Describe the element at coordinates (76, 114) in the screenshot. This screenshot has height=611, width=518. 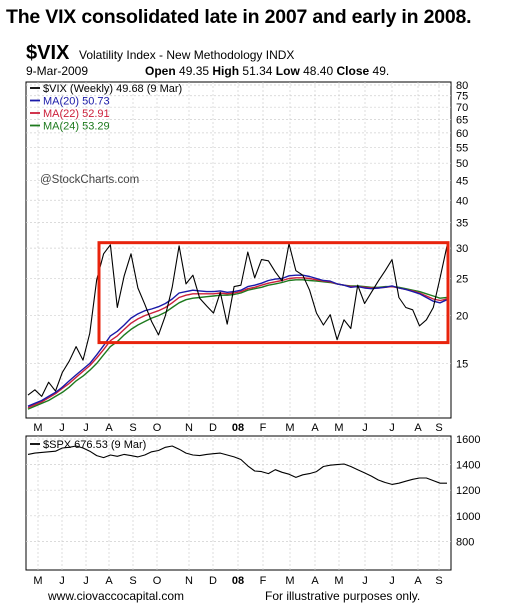
I see `legend-label-ma22: MA(22) 52.91` at that location.